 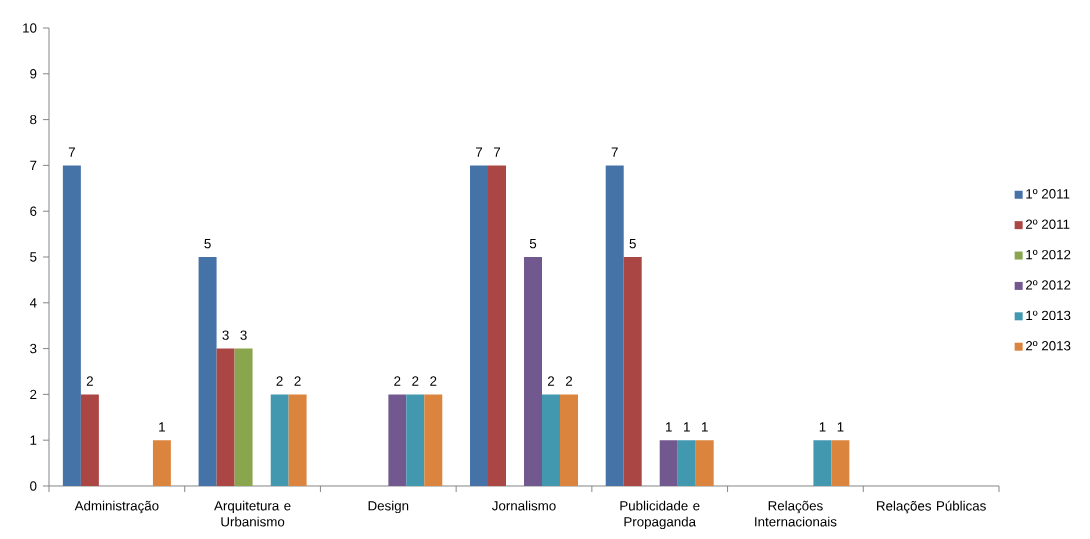 I want to click on y-tick-label: 6, so click(x=33, y=211).